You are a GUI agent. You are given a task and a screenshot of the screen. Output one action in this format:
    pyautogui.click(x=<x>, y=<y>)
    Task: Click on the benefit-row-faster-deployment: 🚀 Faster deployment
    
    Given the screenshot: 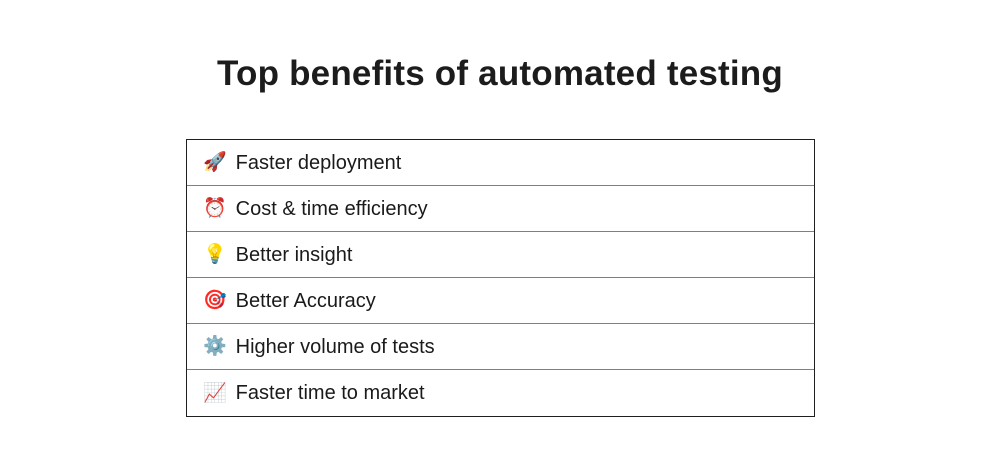 What is the action you would take?
    pyautogui.click(x=500, y=163)
    